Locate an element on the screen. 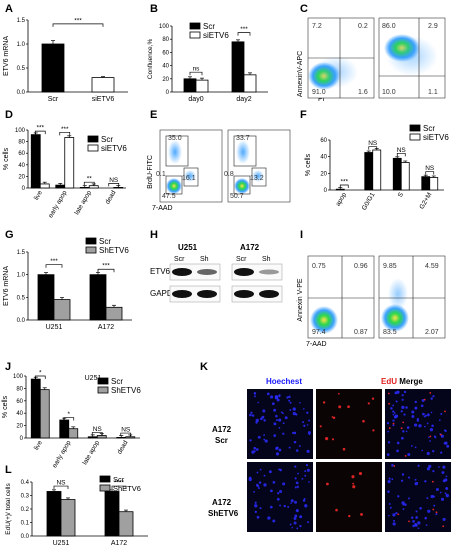  L-xcat-1: A172 is located at coordinates (119, 543).